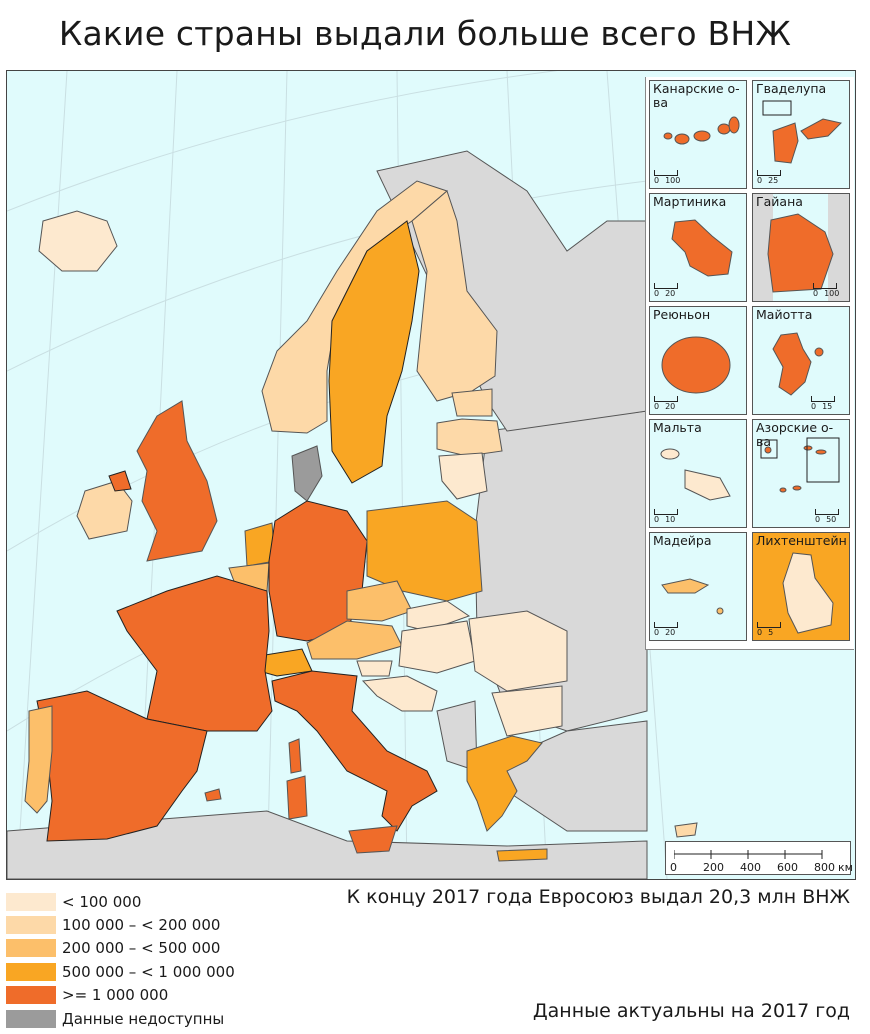  I want to click on country-uk, so click(177, 481).